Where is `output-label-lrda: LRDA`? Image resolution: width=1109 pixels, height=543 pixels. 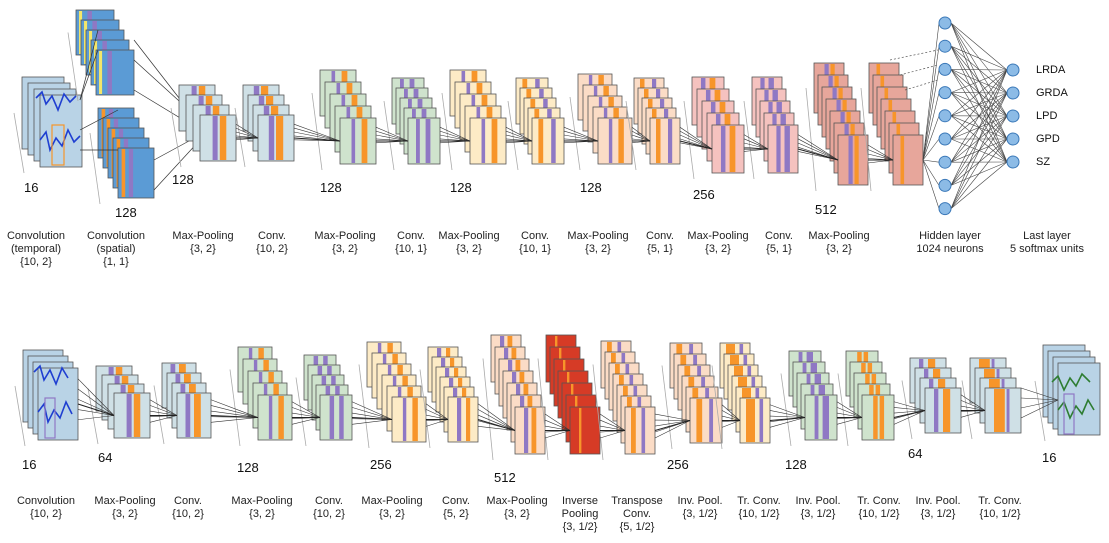
output-label-lrda: LRDA is located at coordinates (1051, 70).